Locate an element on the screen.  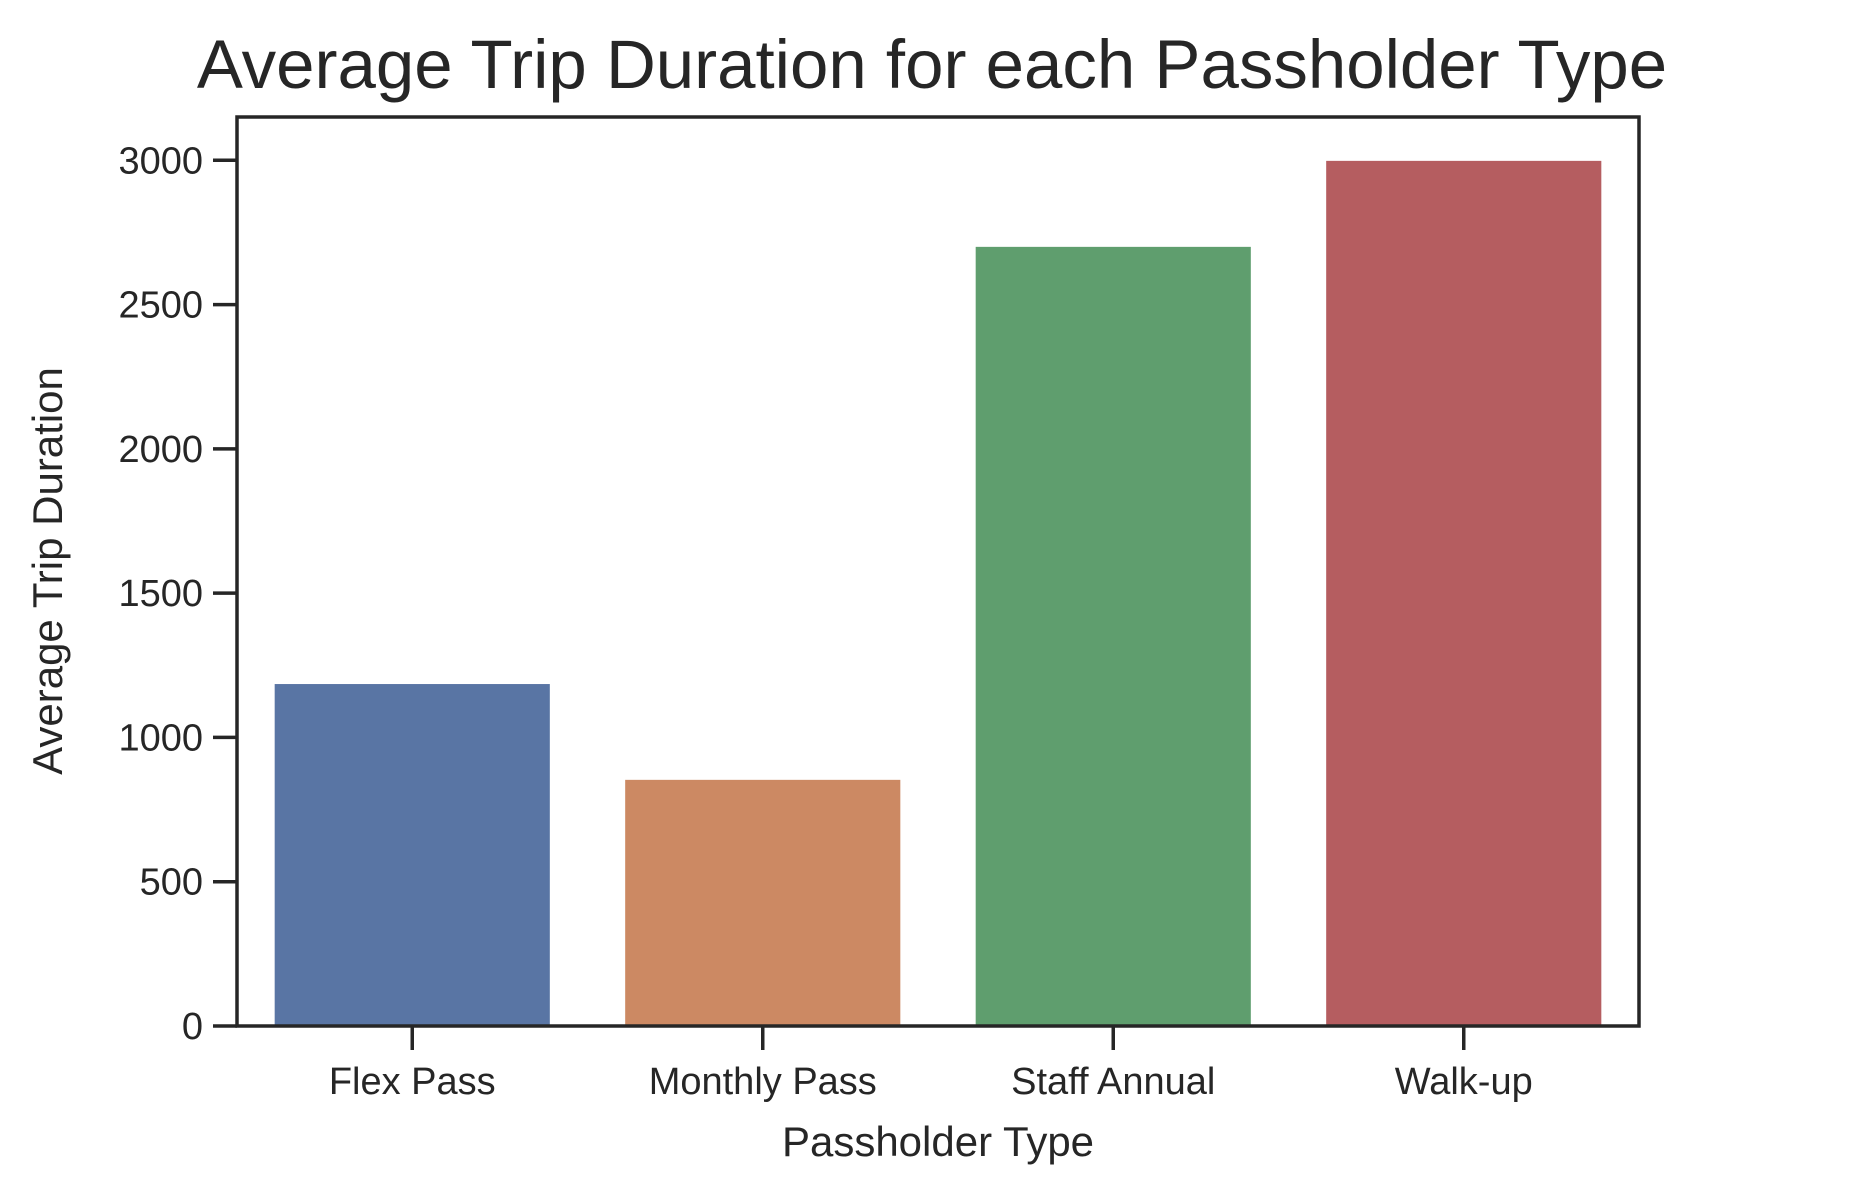
x-tick-label: Flex Pass is located at coordinates (412, 1082).